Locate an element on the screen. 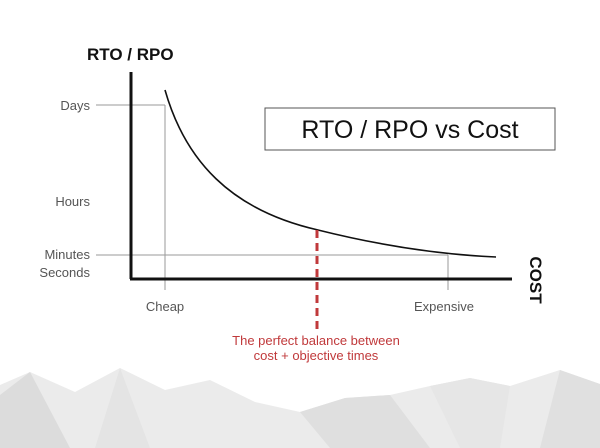  x-tick-cheap: Cheap is located at coordinates (165, 306).